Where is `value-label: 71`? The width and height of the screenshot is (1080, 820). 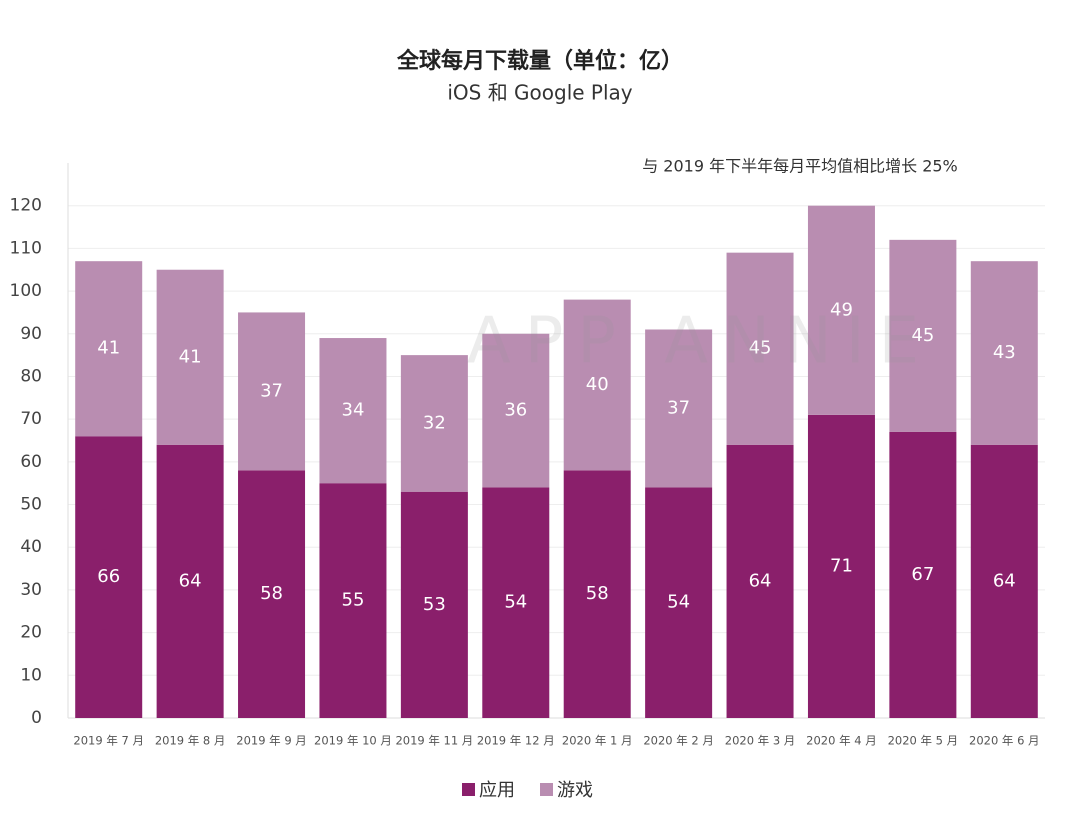
value-label: 71 is located at coordinates (841, 565).